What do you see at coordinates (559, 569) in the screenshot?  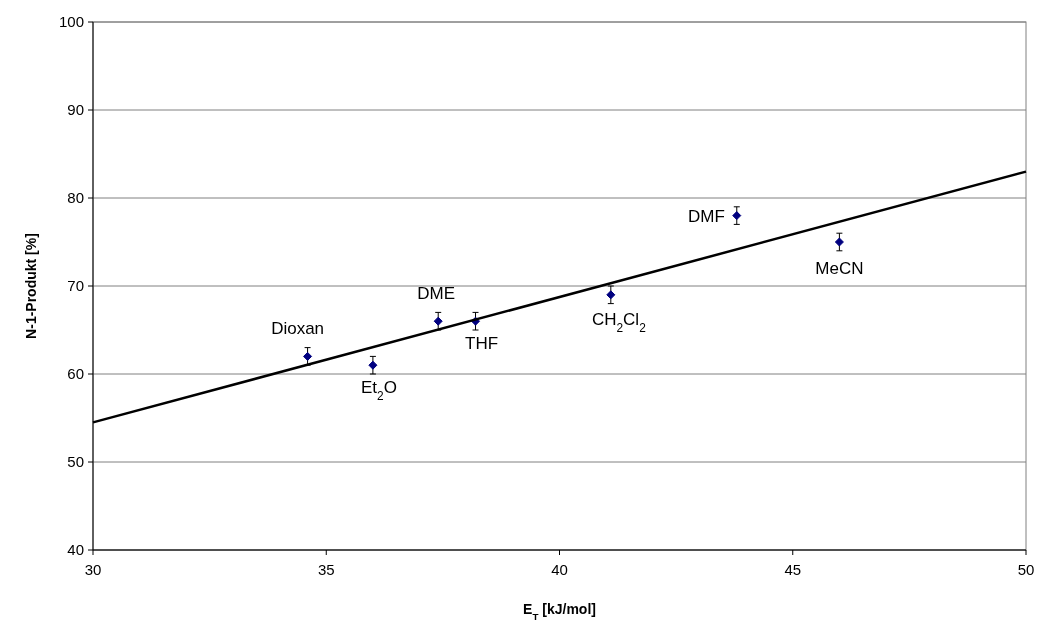 I see `x-tick-label: 40` at bounding box center [559, 569].